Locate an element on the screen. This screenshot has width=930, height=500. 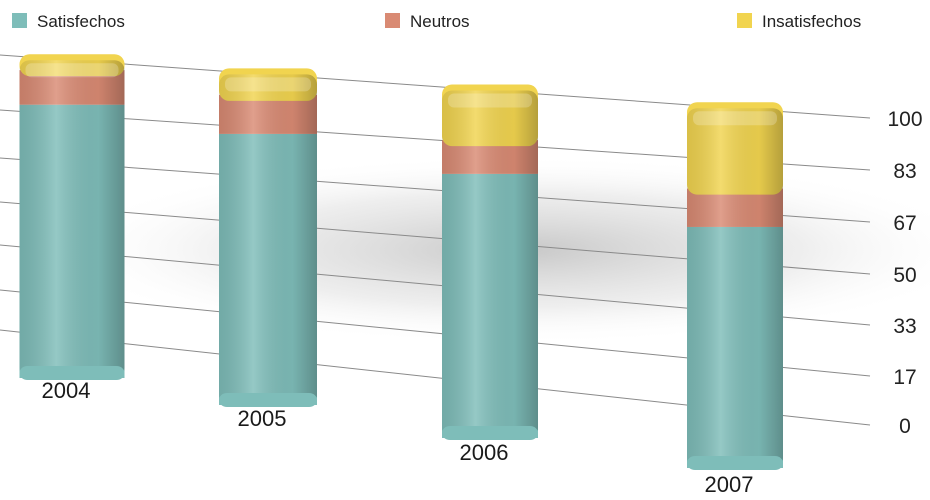
y-axis-ticks: 100 83 67 50 33 17 0 is located at coordinates (904, 273).